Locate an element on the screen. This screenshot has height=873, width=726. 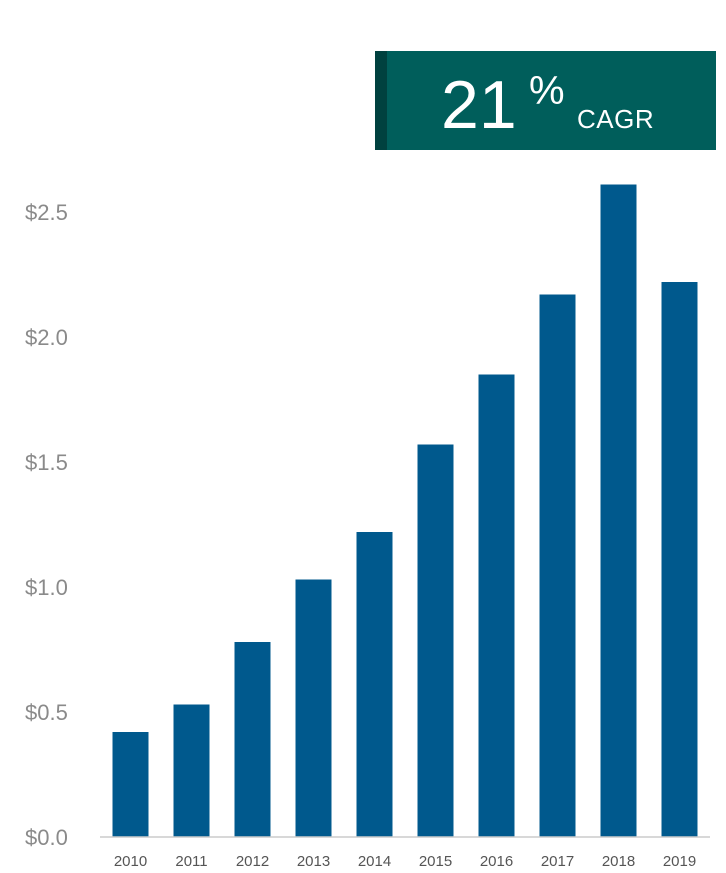
x-axis-ticks: 2010 2011 2012 2013 2014 2015 2016 2017 2018 2019 is located at coordinates (405, 861).